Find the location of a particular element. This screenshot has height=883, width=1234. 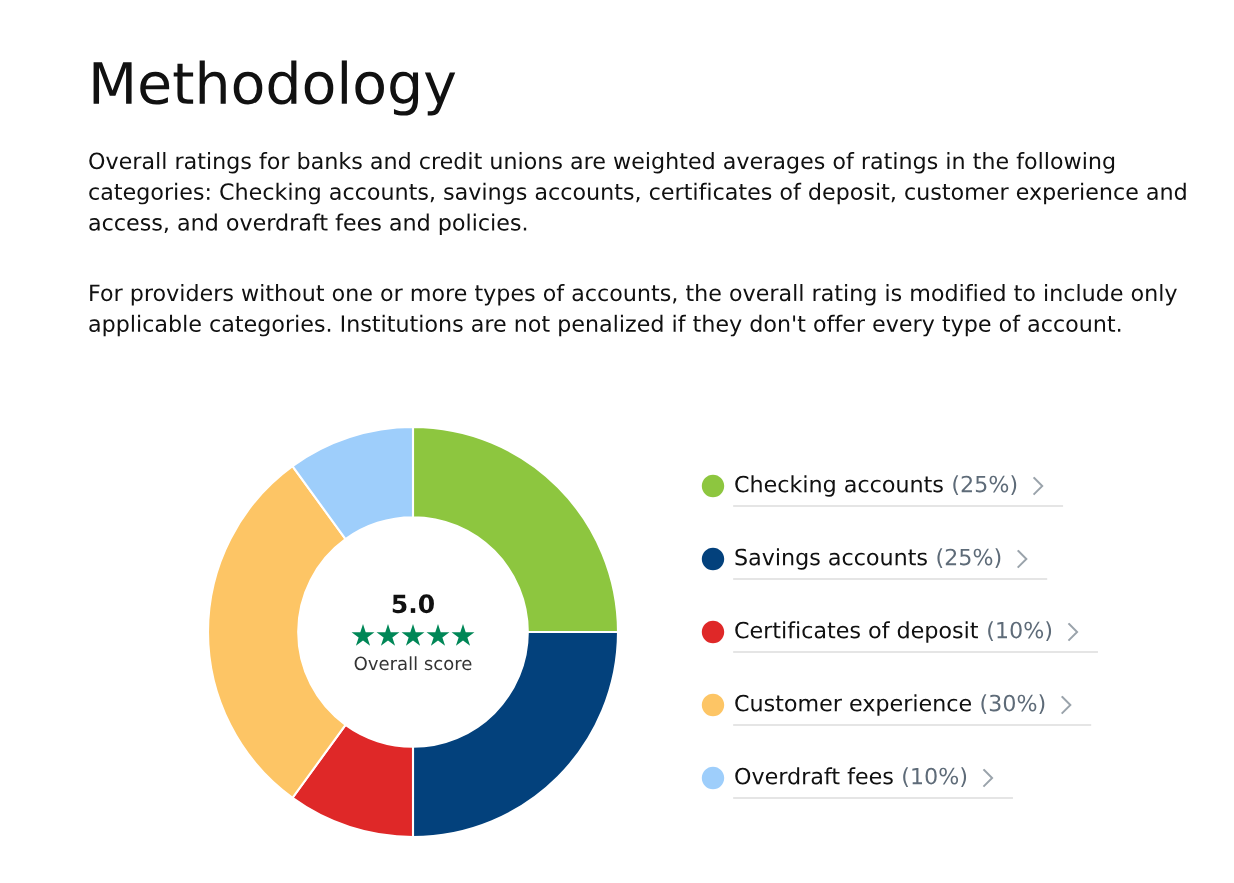

legend-label: Certificates of deposit is located at coordinates (856, 632).